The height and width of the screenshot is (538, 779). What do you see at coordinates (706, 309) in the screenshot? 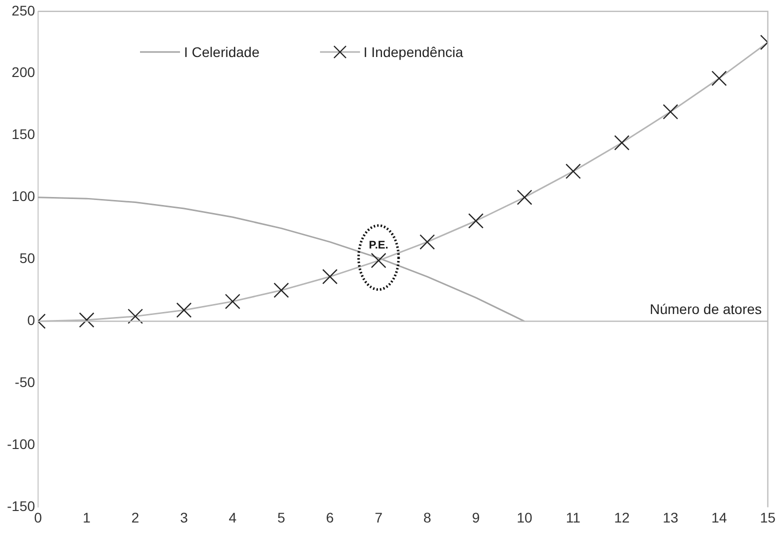
I see `x-axis-title: Número de atores` at bounding box center [706, 309].